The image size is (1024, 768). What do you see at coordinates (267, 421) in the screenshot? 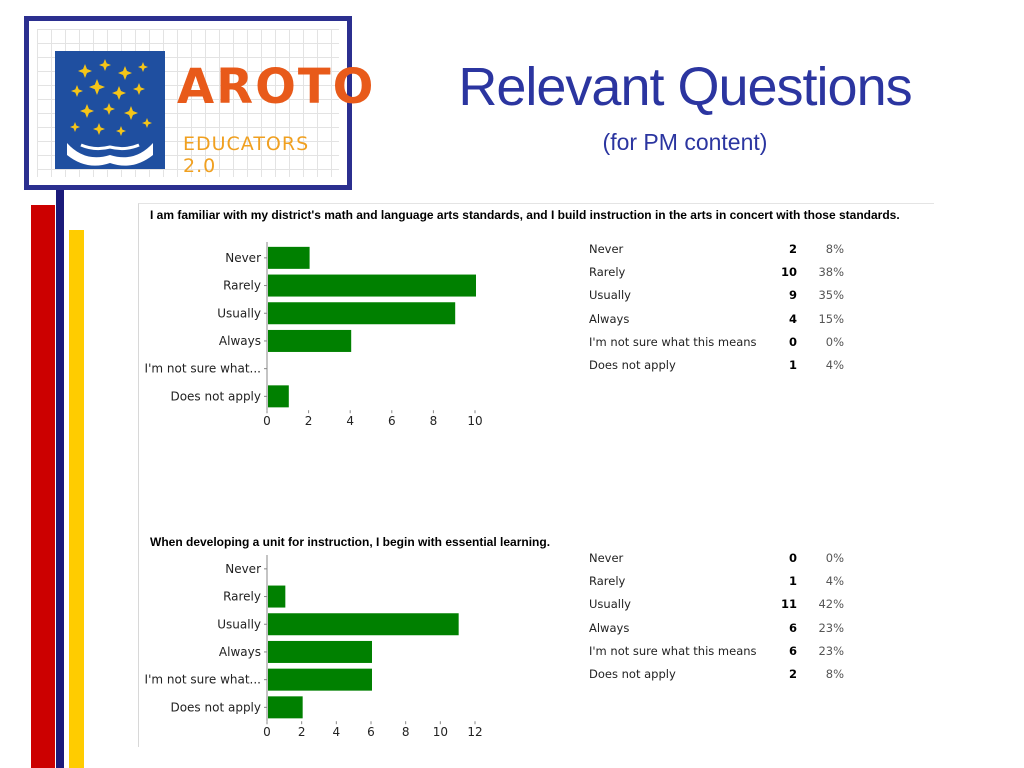
I see `x-tick-label: 0` at bounding box center [267, 421].